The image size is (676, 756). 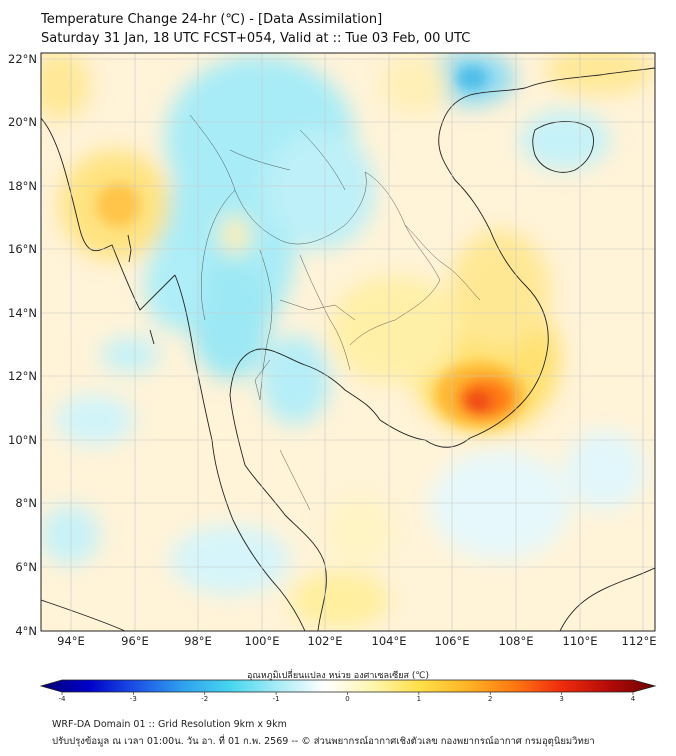 What do you see at coordinates (198, 641) in the screenshot?
I see `lon-label: 98°E` at bounding box center [198, 641].